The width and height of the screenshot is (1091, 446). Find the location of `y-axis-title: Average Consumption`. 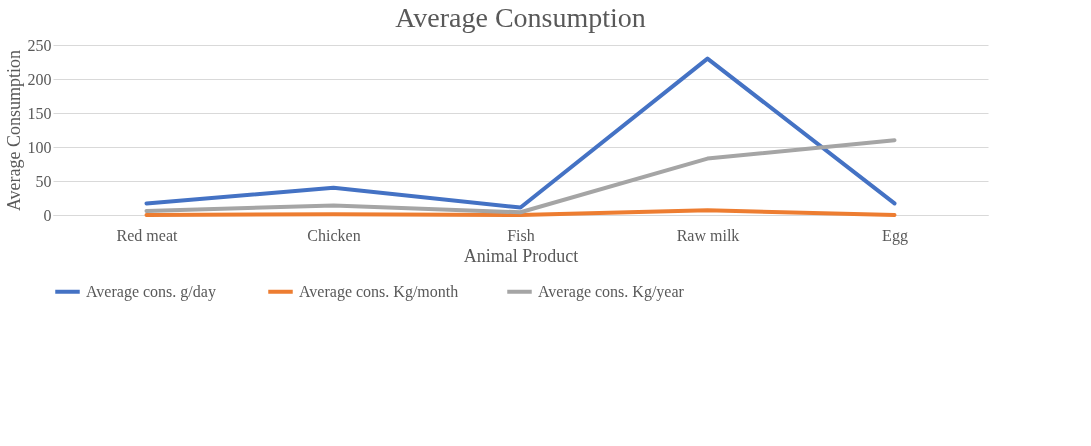

y-axis-title: Average Consumption is located at coordinates (13, 130).